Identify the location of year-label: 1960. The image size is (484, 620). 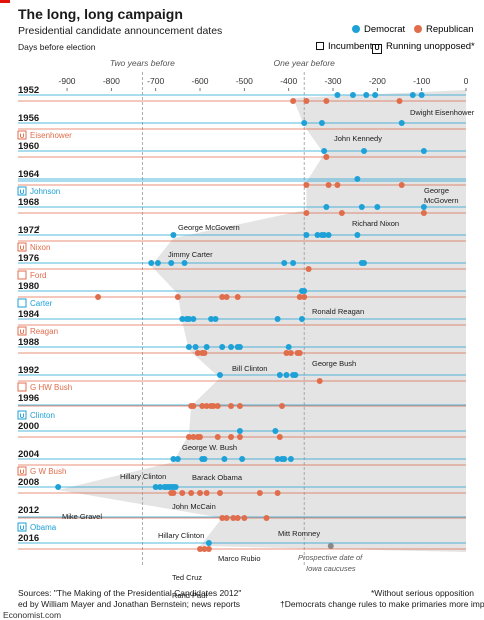
(28, 146).